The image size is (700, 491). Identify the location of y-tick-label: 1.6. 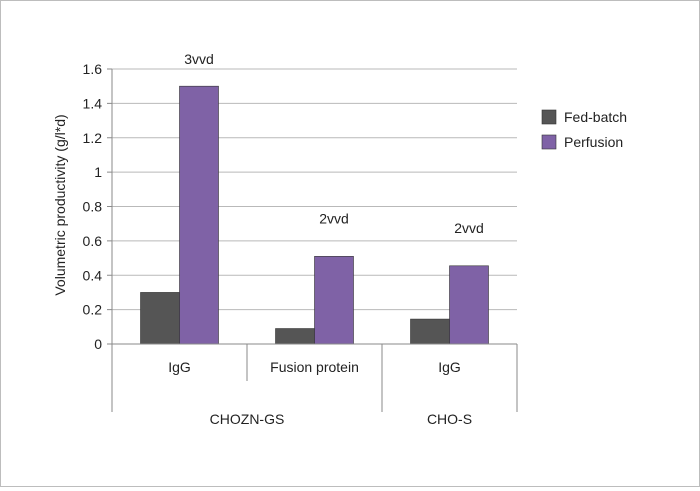
(93, 69).